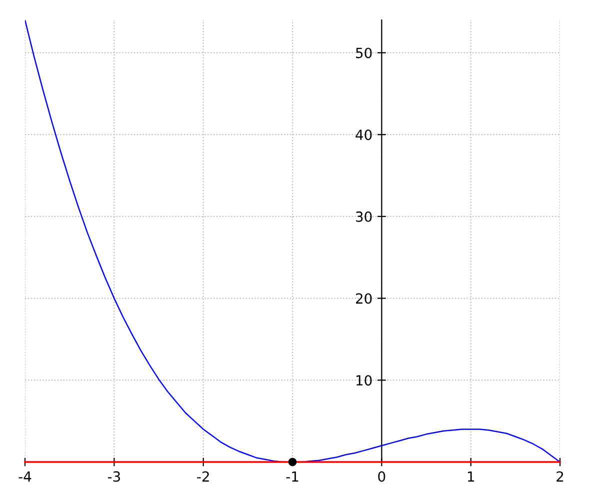 The width and height of the screenshot is (600, 500). What do you see at coordinates (560, 476) in the screenshot?
I see `x-tick-label: 2` at bounding box center [560, 476].